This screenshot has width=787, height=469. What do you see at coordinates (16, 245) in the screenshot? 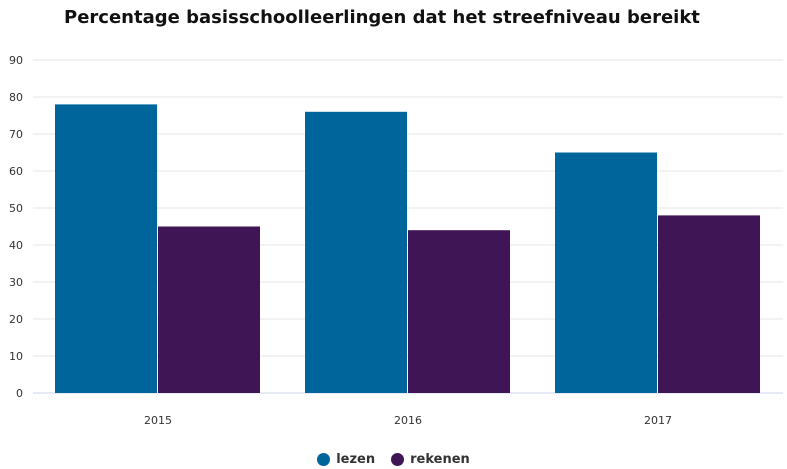
I see `y-tick-label: 40` at bounding box center [16, 245].